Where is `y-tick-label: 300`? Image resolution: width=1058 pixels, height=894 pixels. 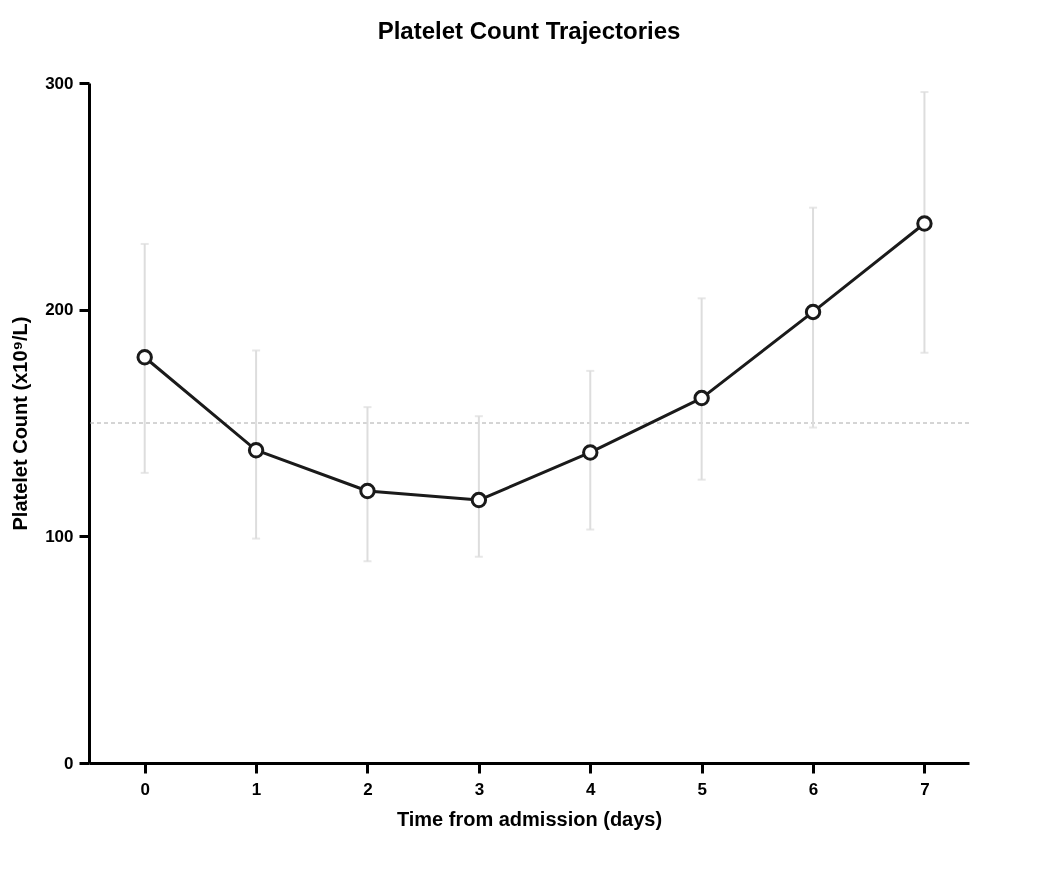 y-tick-label: 300 is located at coordinates (59, 83).